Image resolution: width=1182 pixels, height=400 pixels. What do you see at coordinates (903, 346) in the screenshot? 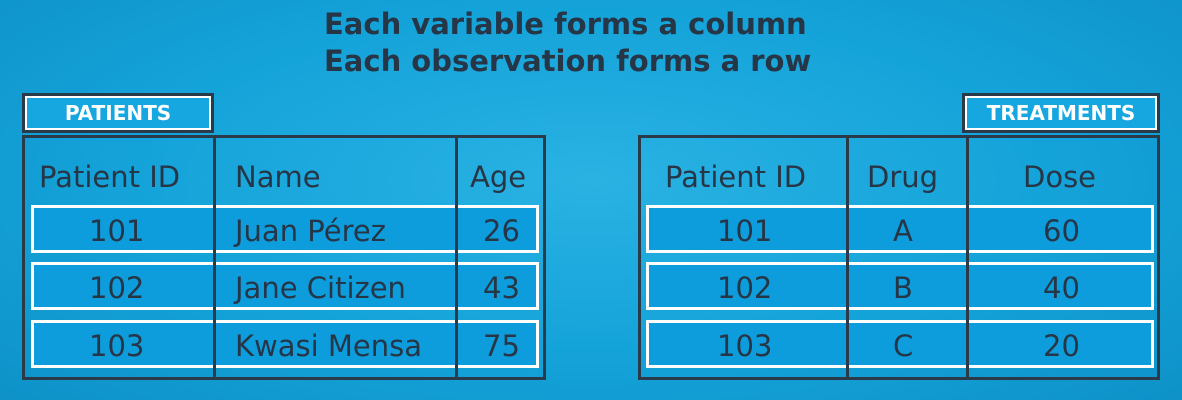
I see `treatments-cell-drug-3: C` at bounding box center [903, 346].